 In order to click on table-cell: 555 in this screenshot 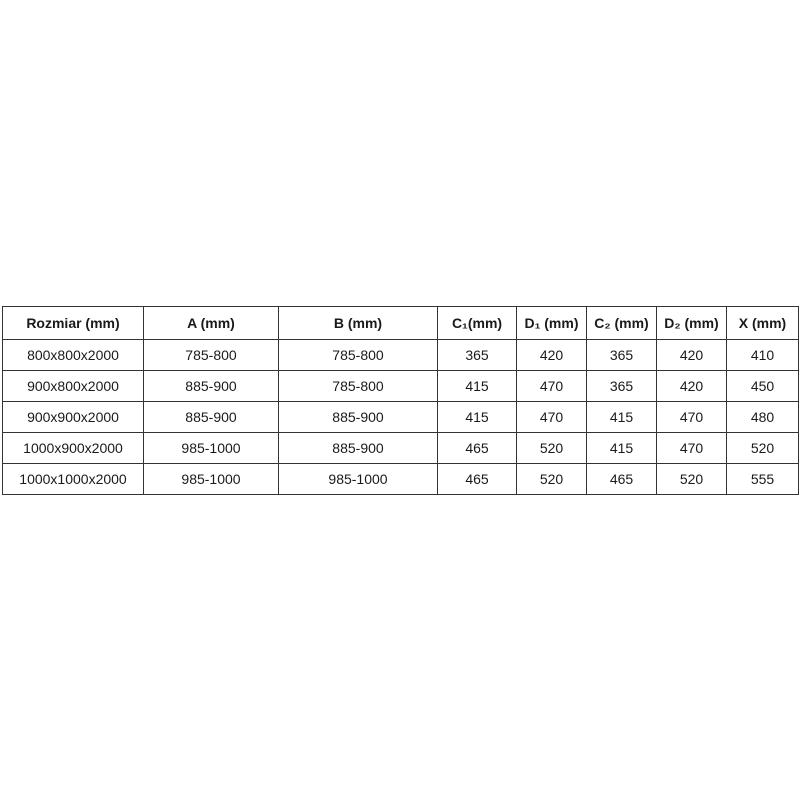, I will do `click(762, 479)`.